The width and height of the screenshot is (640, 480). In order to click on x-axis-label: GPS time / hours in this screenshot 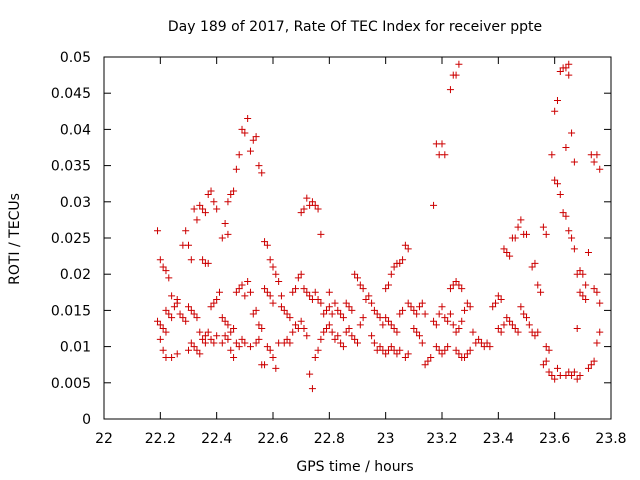, I will do `click(354, 467)`.